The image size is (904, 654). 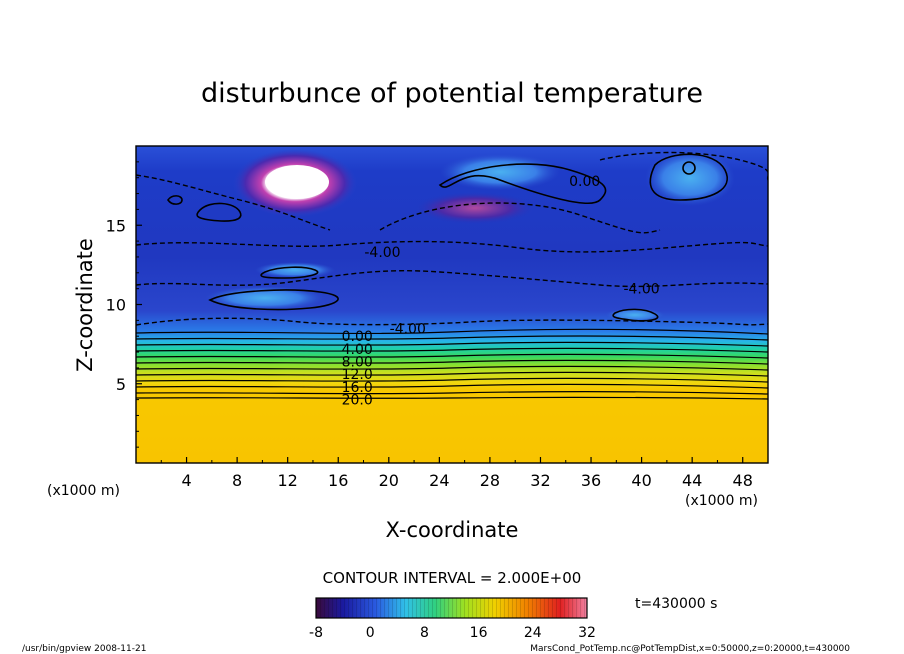 I want to click on colorbar-tick-label: 0, so click(x=370, y=633).